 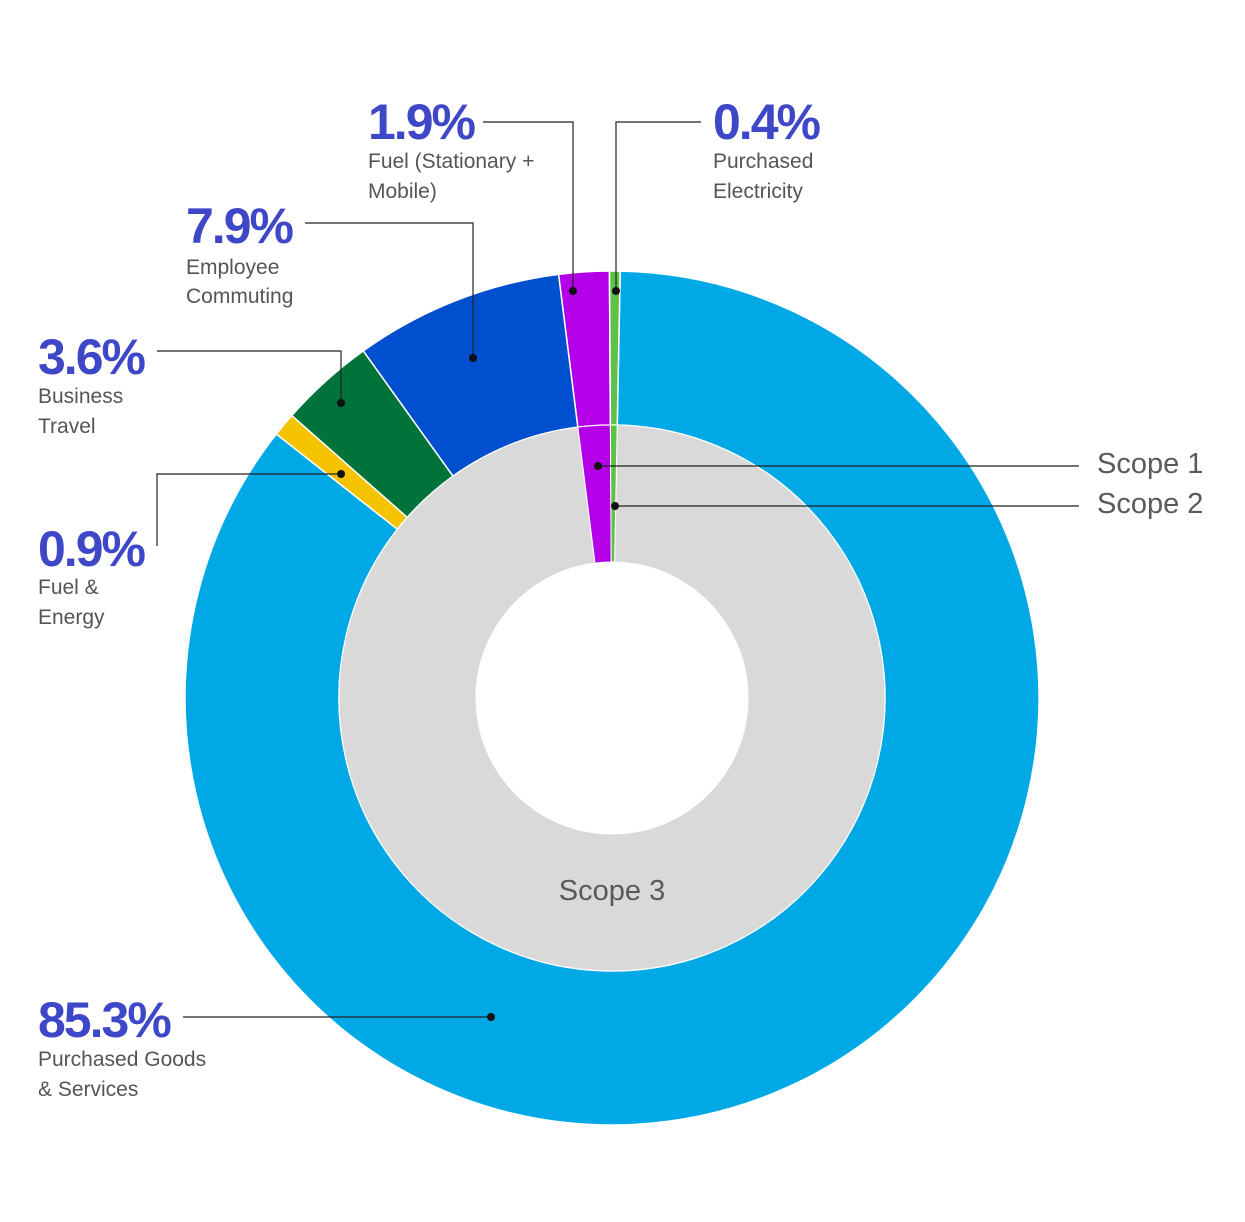 I want to click on leader-line-employee-commuting, so click(x=389, y=290).